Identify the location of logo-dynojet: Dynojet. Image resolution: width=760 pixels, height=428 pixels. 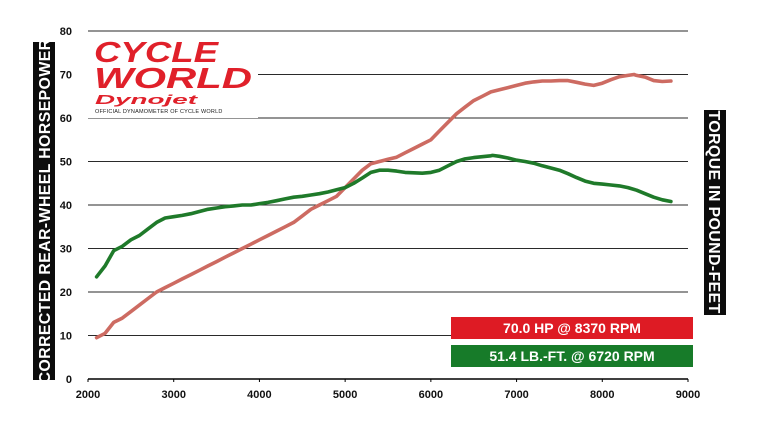
(146, 99).